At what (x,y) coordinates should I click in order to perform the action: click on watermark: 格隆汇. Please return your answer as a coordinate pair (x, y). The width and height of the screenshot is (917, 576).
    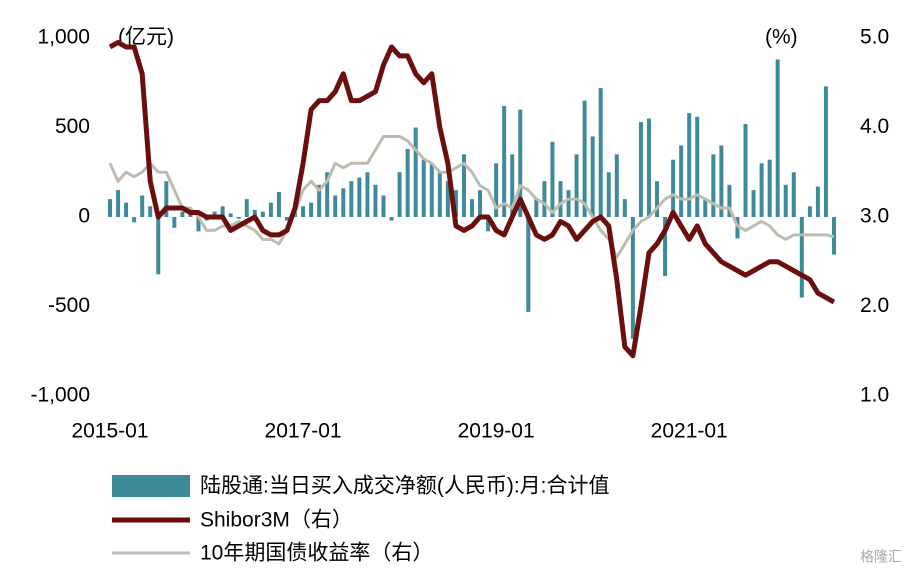
    Looking at the image, I should click on (881, 557).